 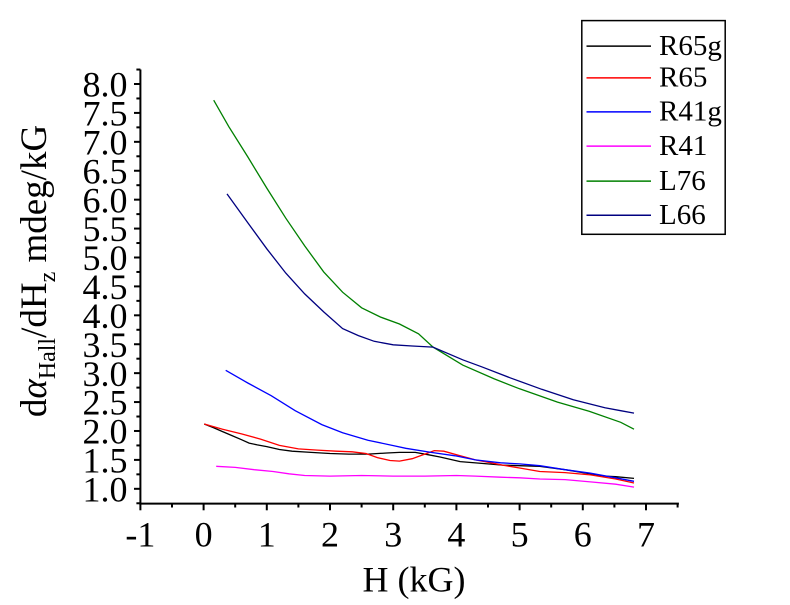 What do you see at coordinates (330, 535) in the screenshot?
I see `svg-text: 2` at bounding box center [330, 535].